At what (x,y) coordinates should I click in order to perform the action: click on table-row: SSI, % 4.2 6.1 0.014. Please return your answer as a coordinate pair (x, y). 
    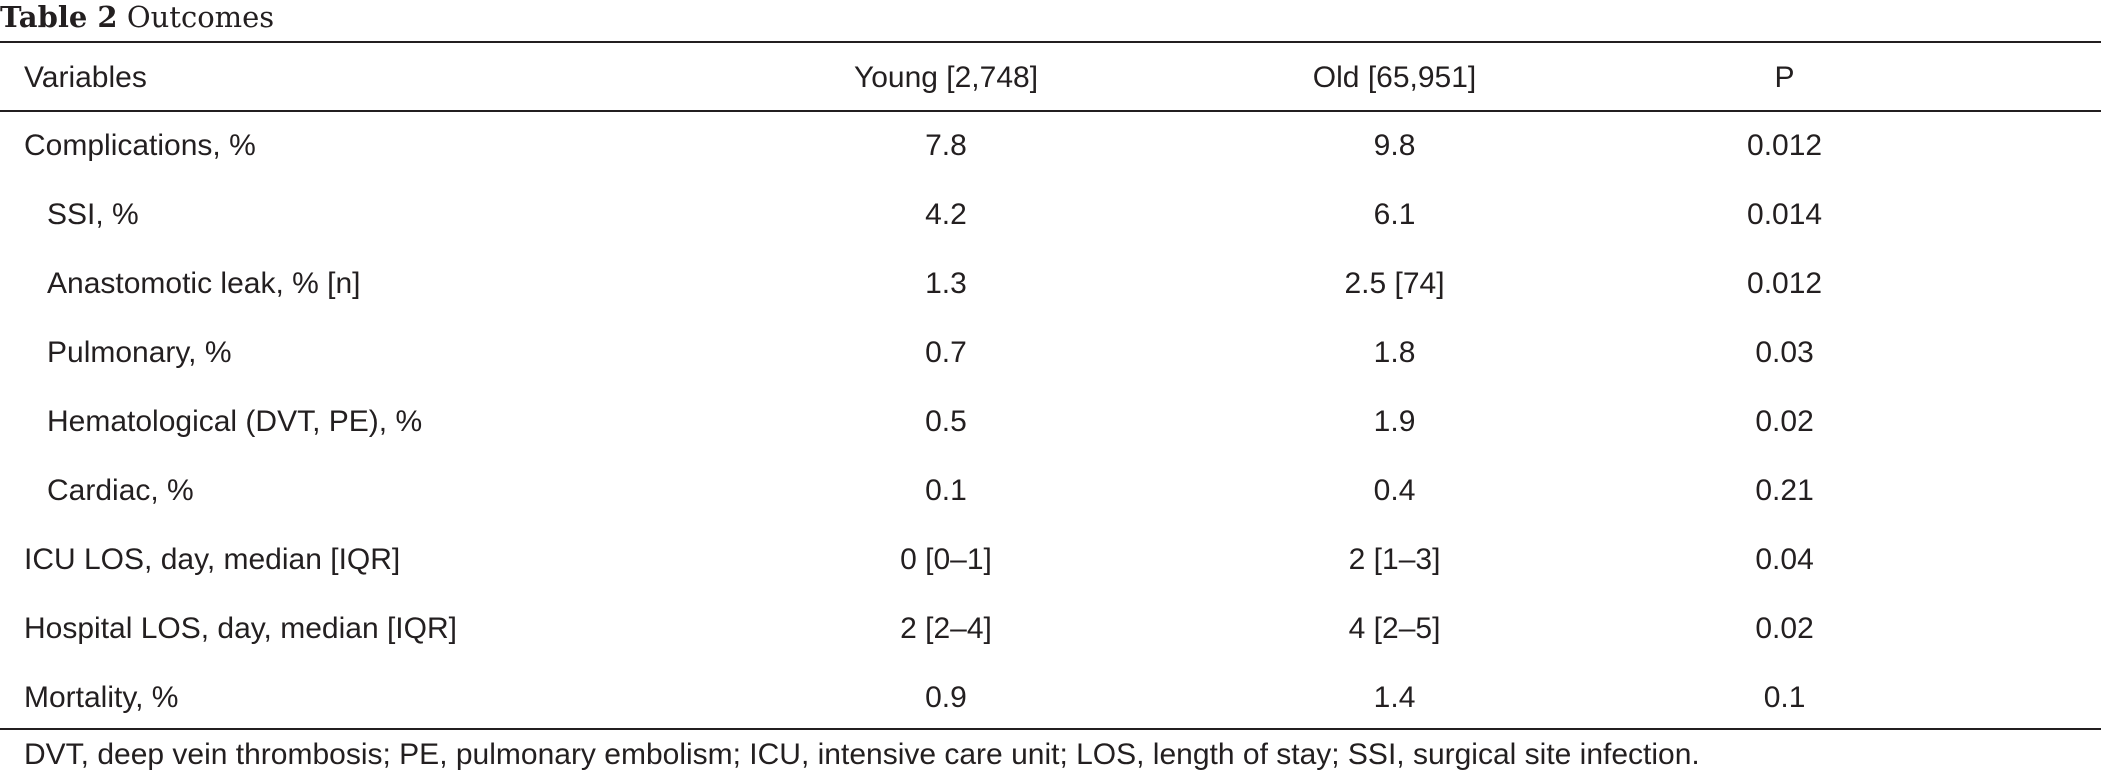
    Looking at the image, I should click on (1050, 214).